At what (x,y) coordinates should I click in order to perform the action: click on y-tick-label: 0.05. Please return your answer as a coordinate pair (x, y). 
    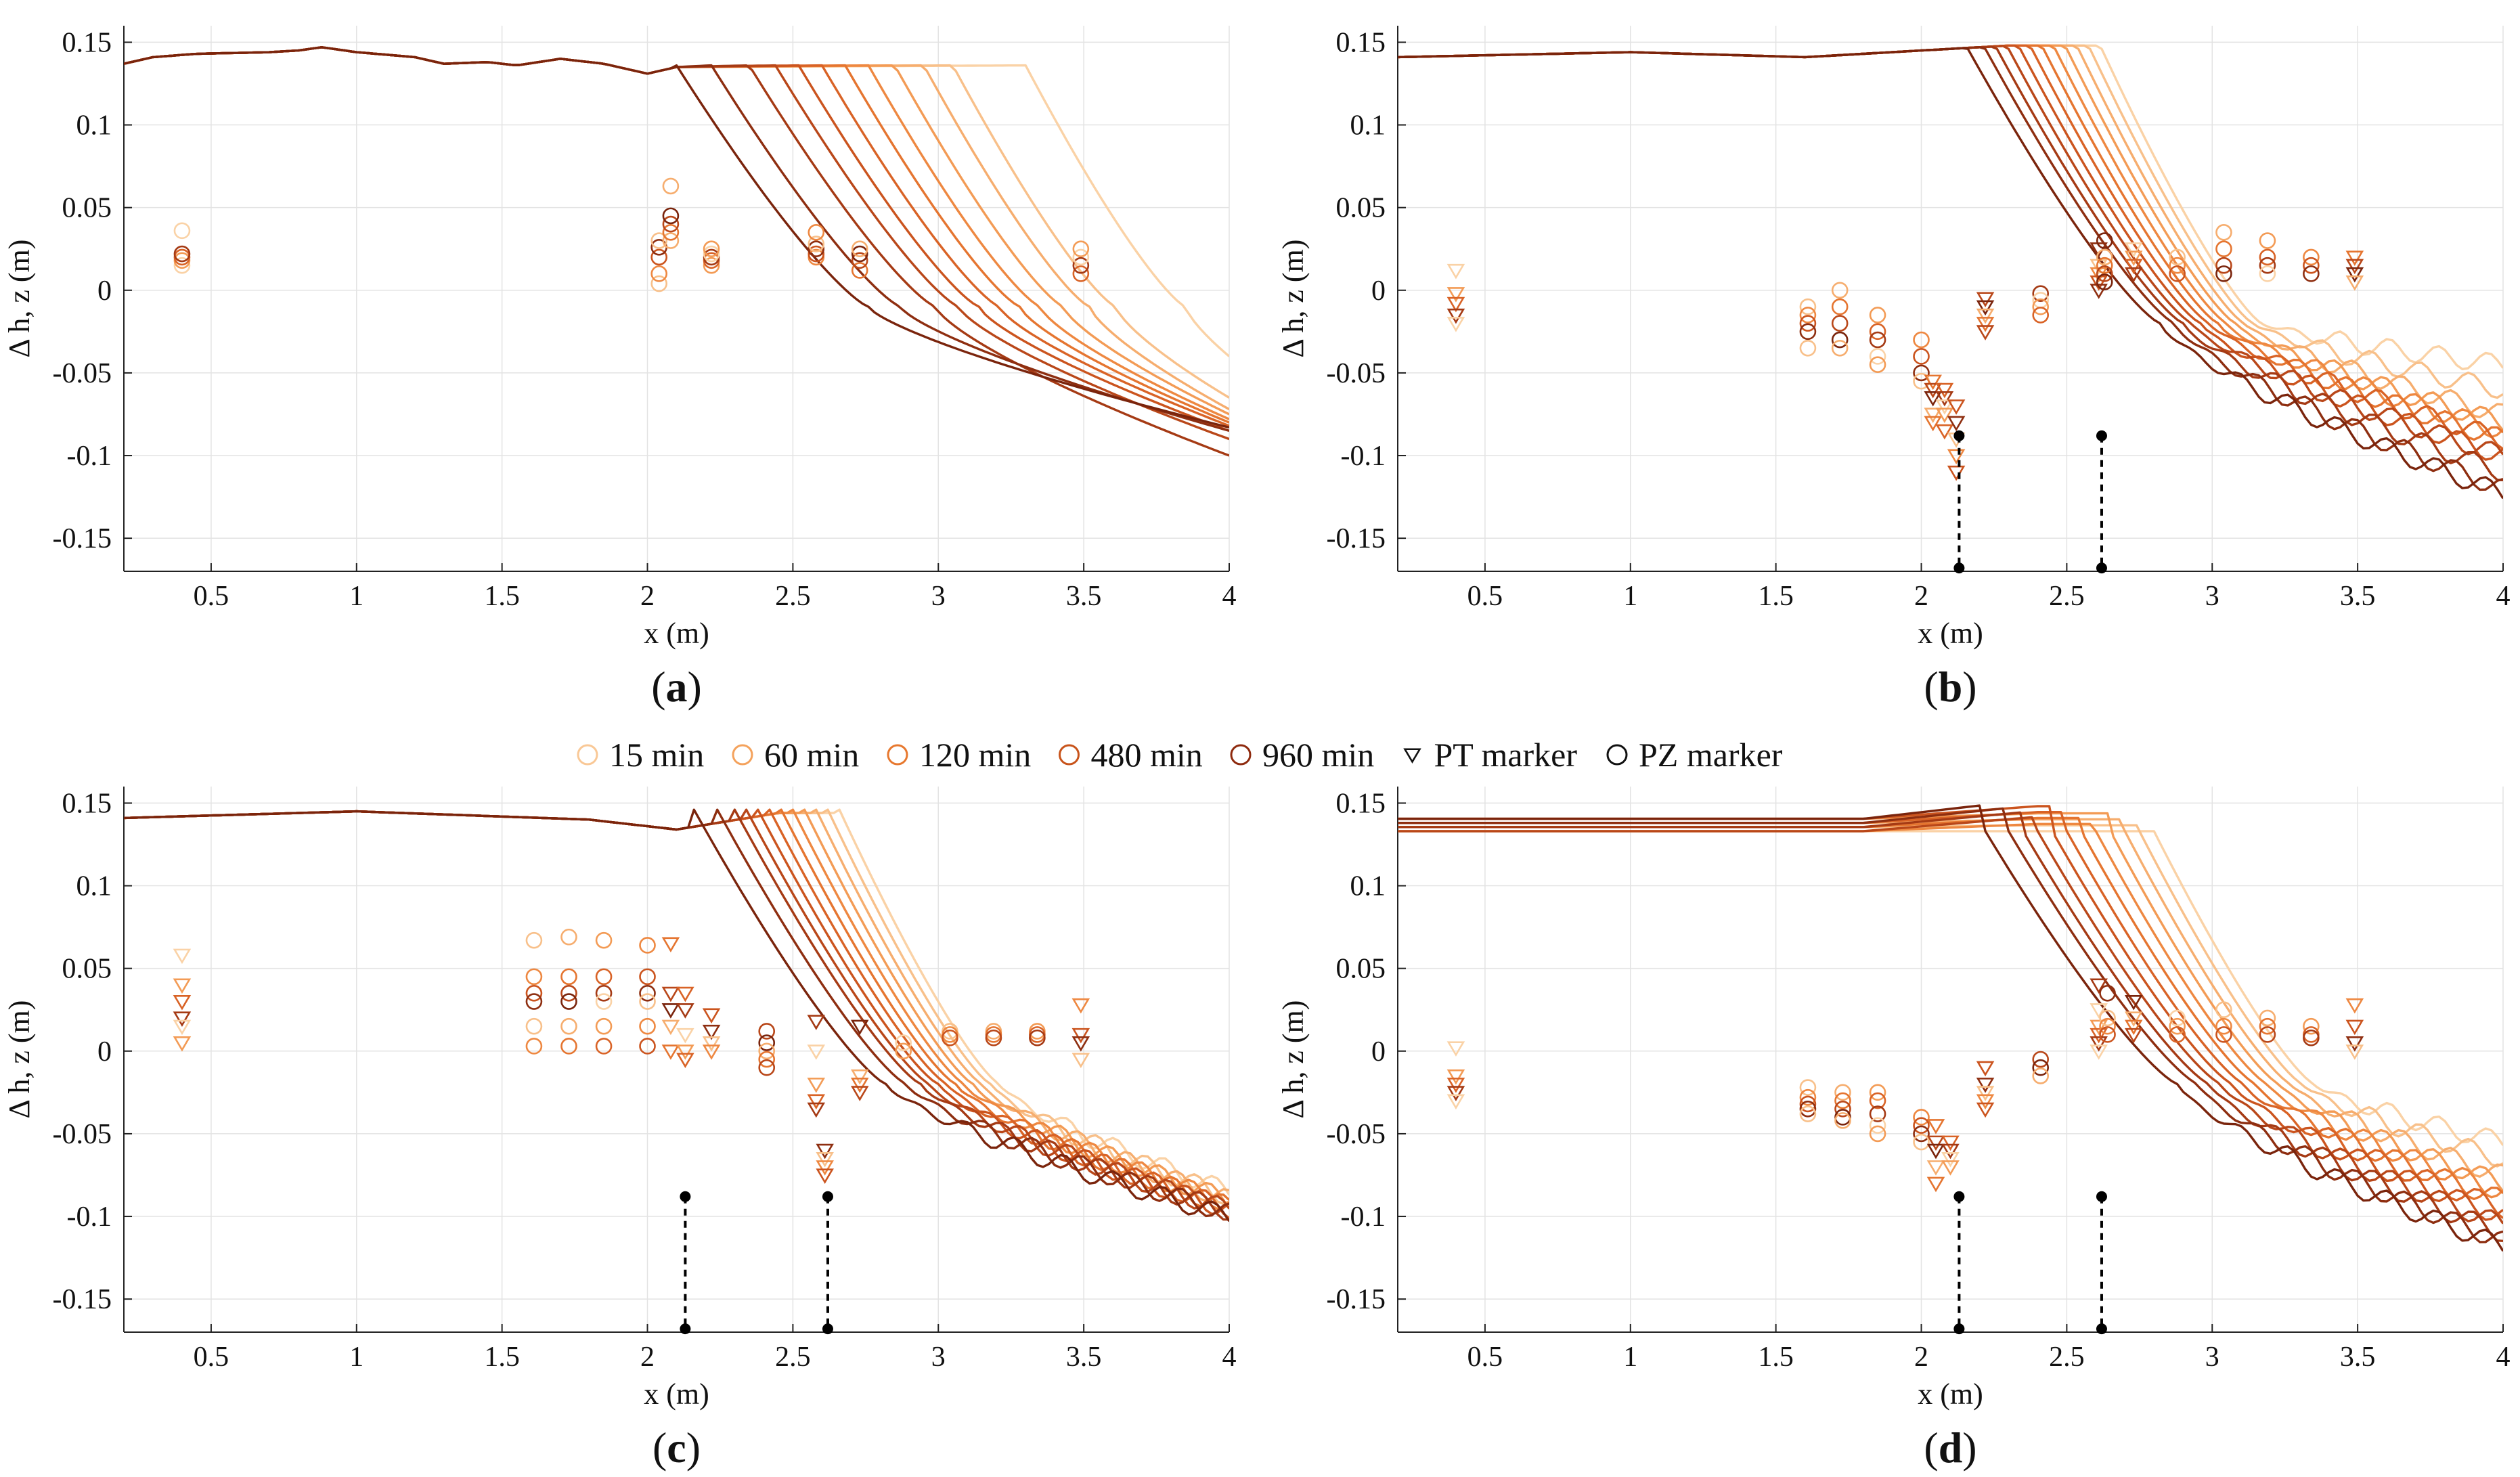
    Looking at the image, I should click on (1361, 208).